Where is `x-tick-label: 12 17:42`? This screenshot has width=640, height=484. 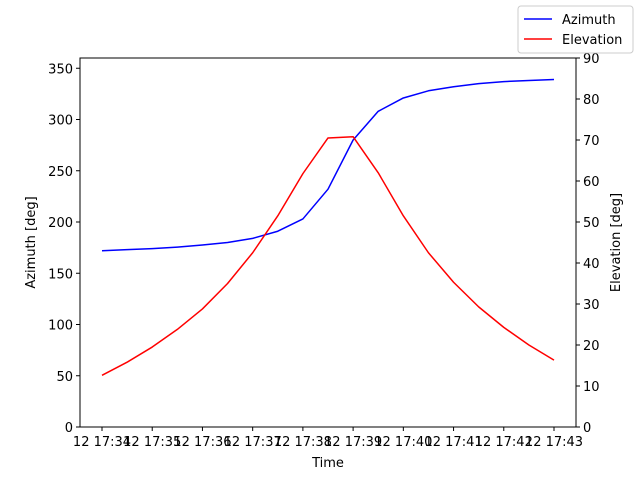 x-tick-label: 12 17:42 is located at coordinates (504, 442).